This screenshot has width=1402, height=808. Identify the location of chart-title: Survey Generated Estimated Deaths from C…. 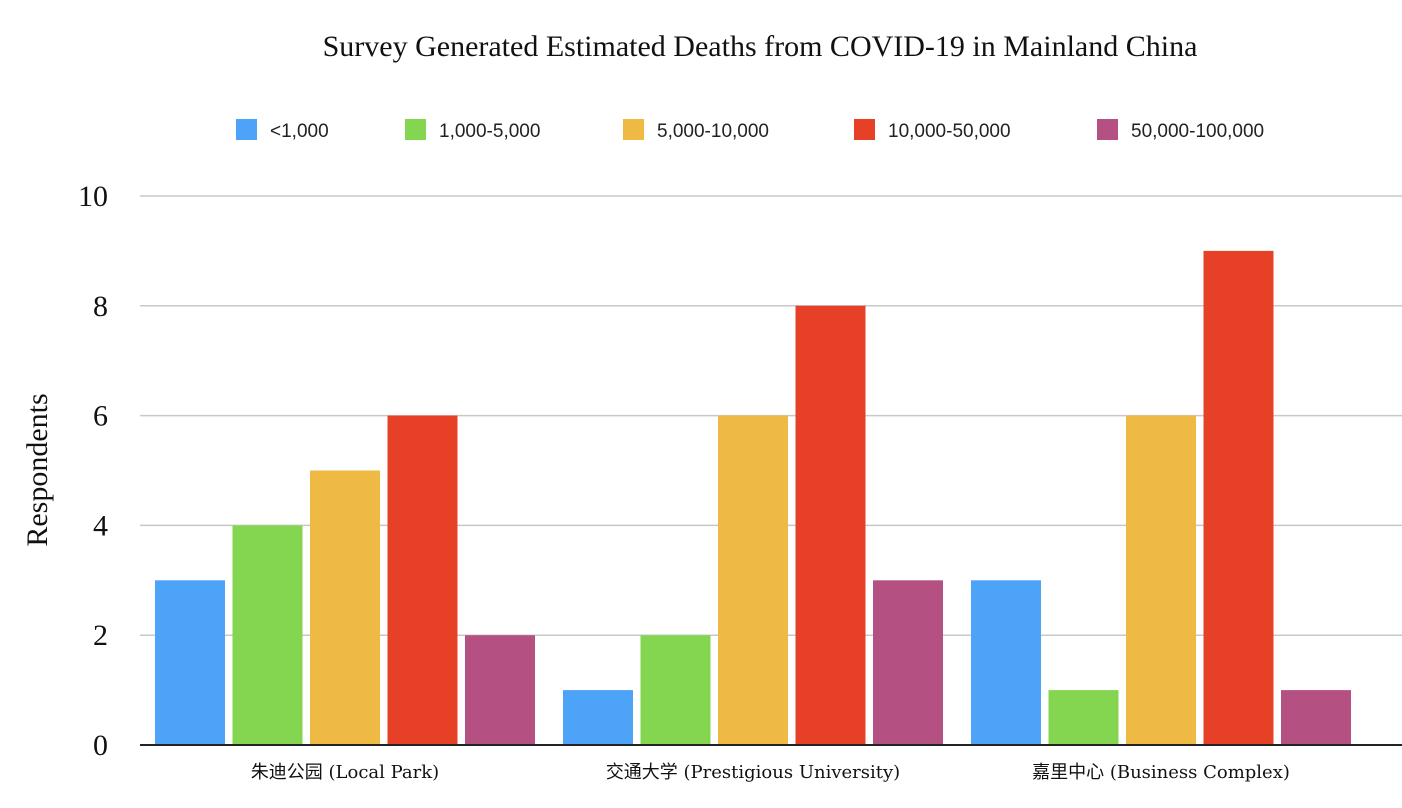
(760, 46).